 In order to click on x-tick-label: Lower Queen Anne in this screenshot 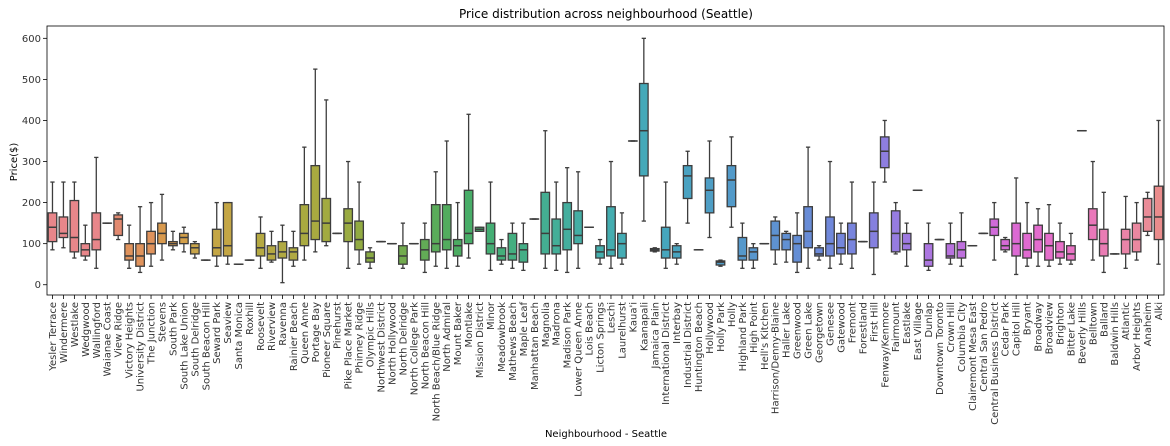, I will do `click(579, 349)`.